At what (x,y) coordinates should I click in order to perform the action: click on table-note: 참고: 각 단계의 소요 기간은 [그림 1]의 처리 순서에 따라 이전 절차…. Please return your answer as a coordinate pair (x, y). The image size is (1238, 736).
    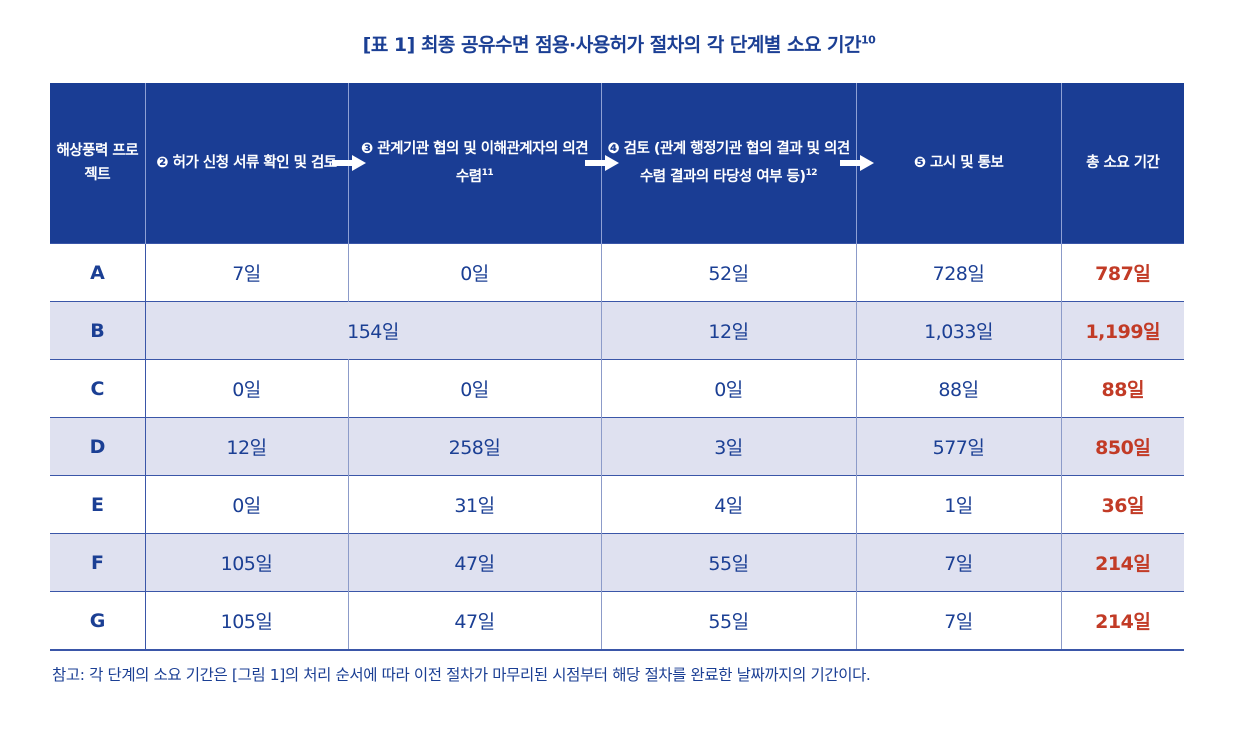
    Looking at the image, I should click on (461, 675).